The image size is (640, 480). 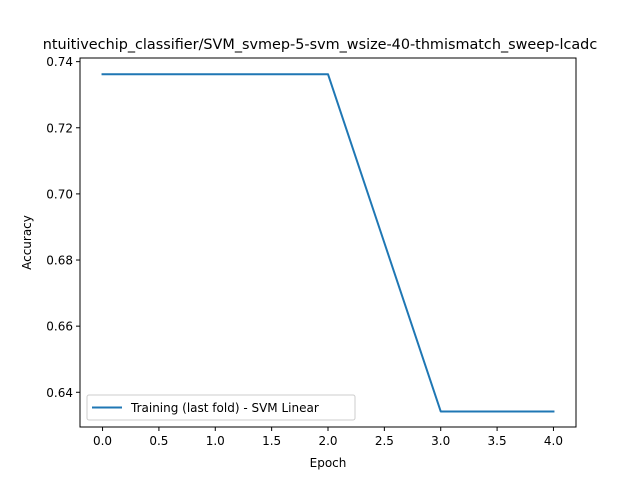 I want to click on x-tick-label: 0.0, so click(x=102, y=441).